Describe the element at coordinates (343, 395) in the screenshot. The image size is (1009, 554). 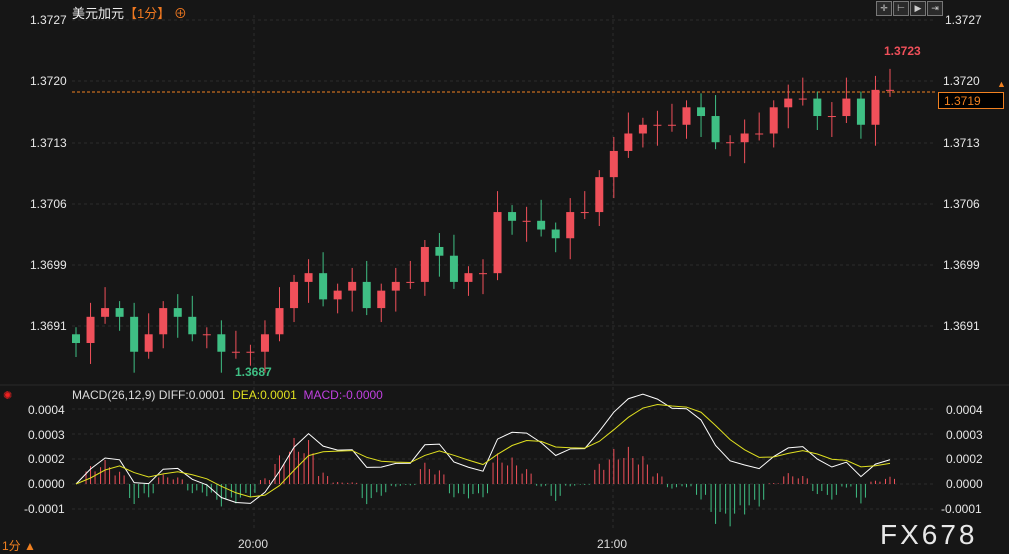
I see `macd-value: MACD:-0.0000` at that location.